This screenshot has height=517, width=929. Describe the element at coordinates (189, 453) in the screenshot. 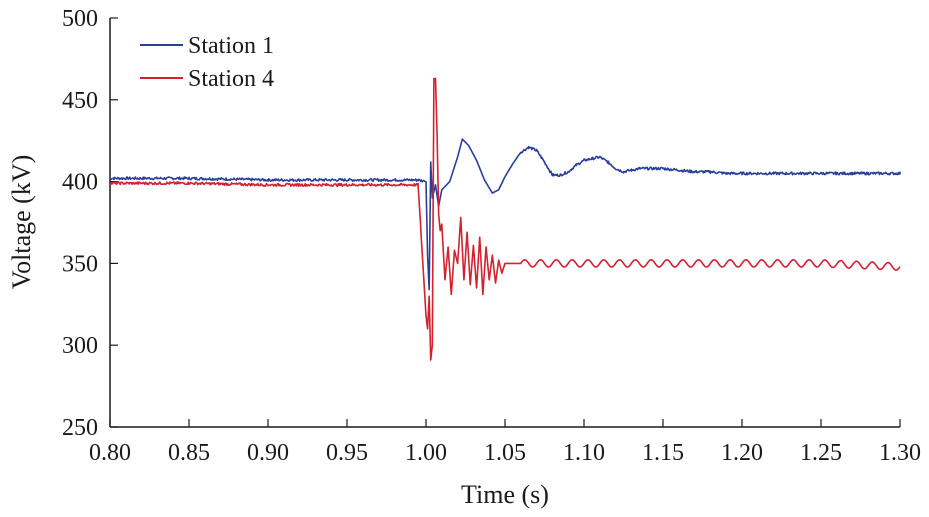

I see `x-tick-label: 0.85` at that location.